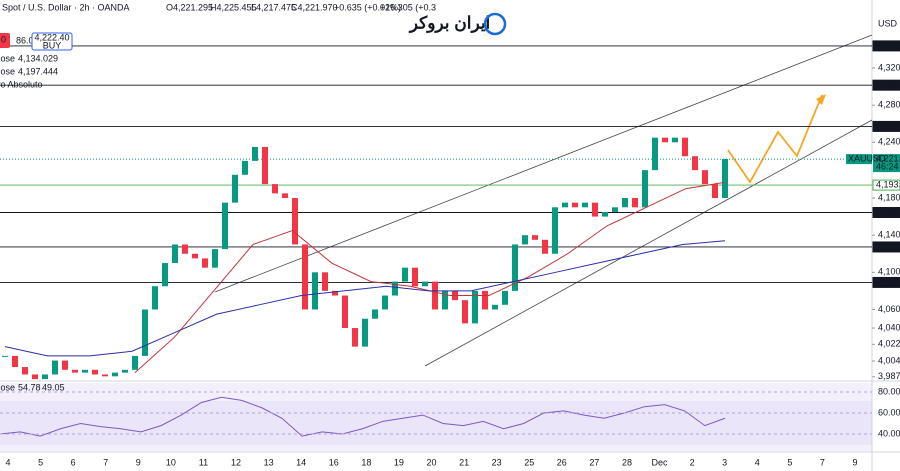 This screenshot has width=900, height=471. I want to click on price-tick-label: 4,004.50, so click(889, 360).